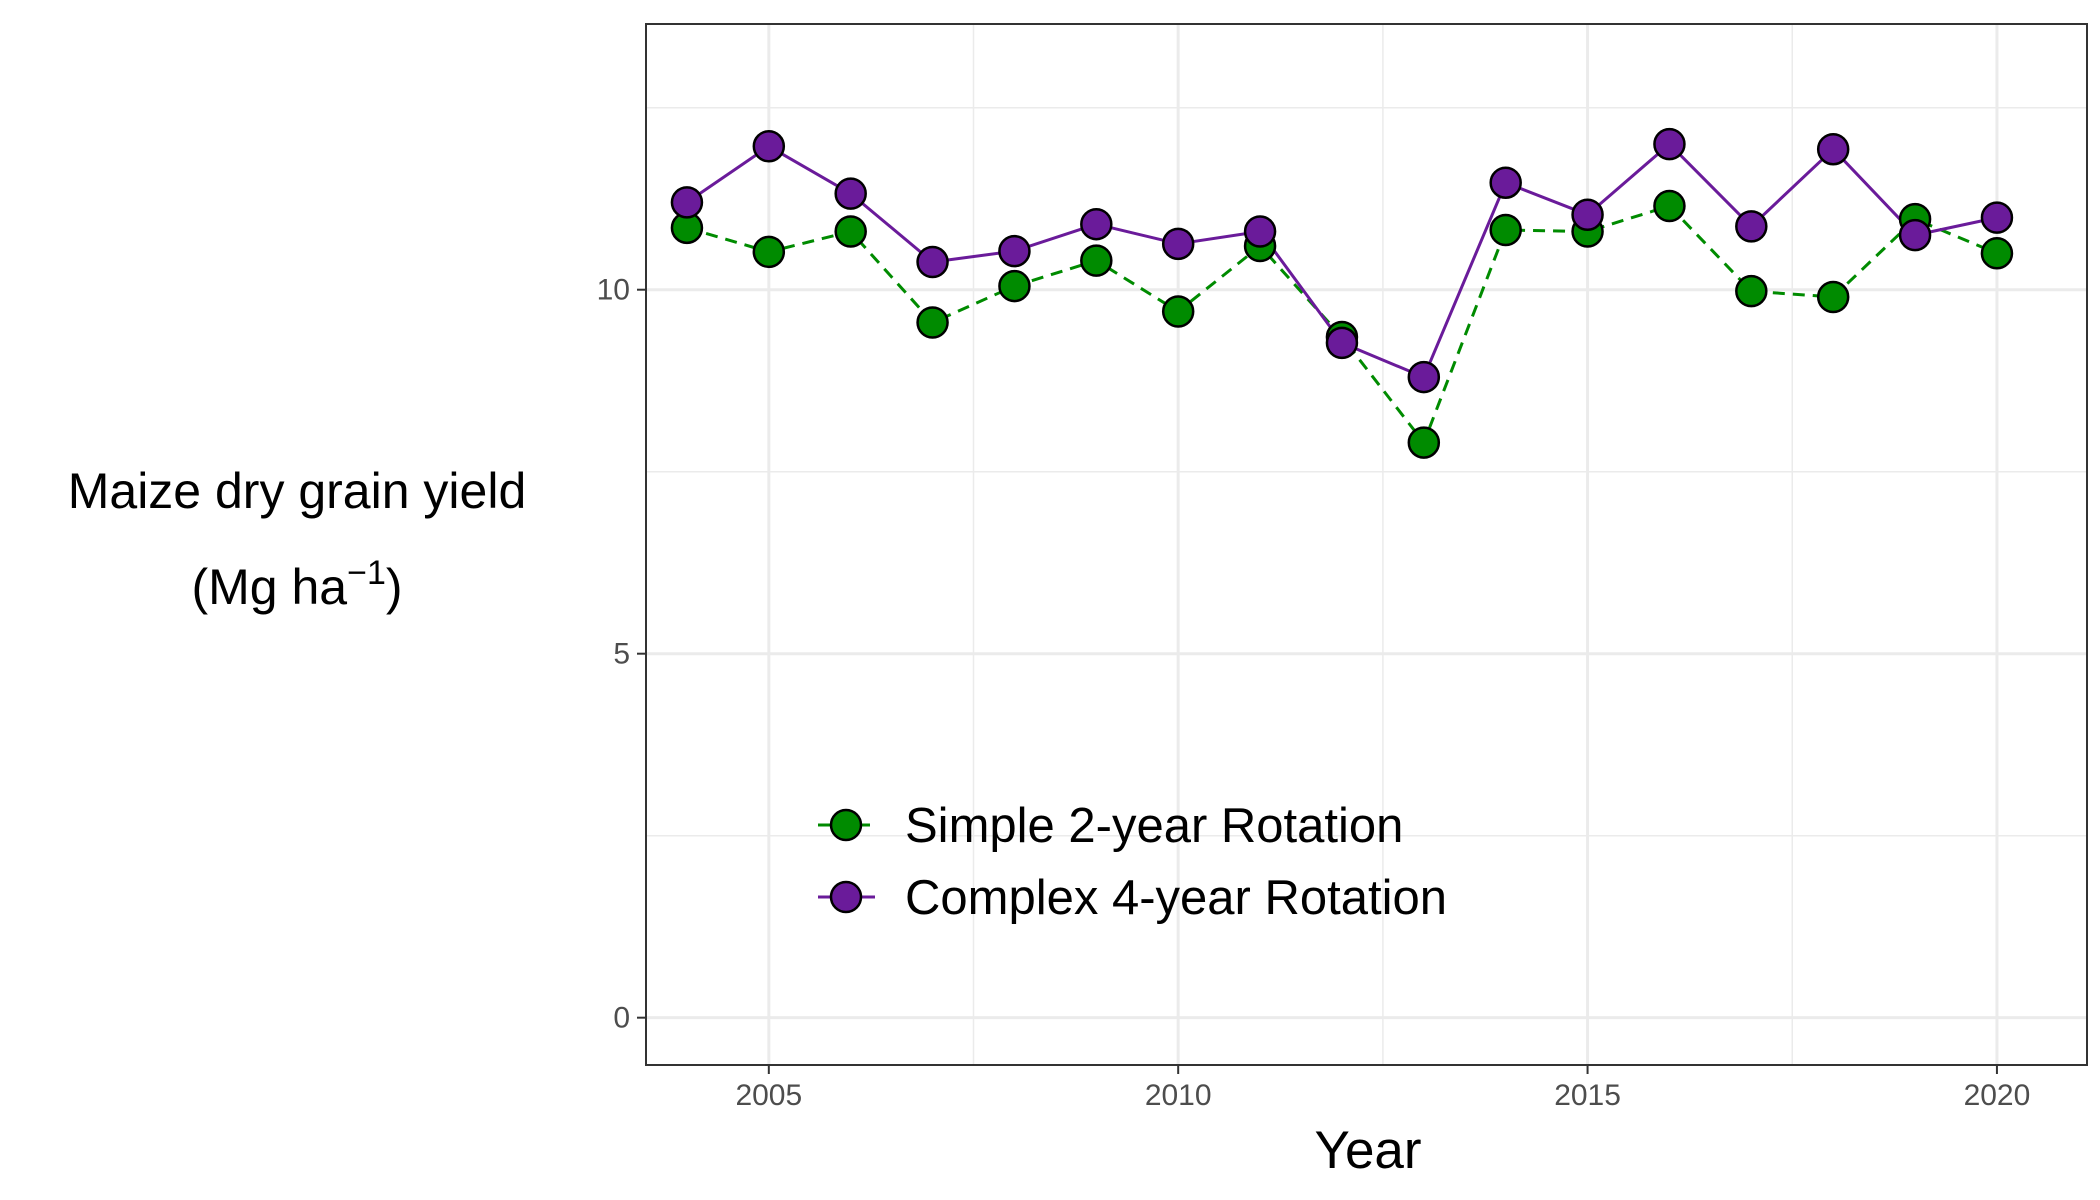 The height and width of the screenshot is (1200, 2100). I want to click on y-axis-title-unit: (Mg ha, so click(269, 587).